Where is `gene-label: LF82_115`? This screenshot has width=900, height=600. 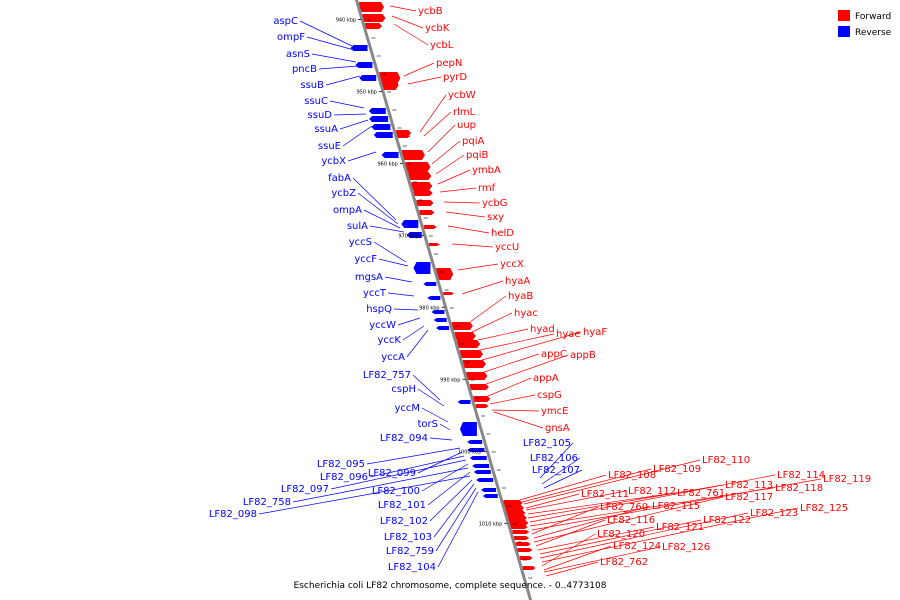 gene-label: LF82_115 is located at coordinates (676, 506).